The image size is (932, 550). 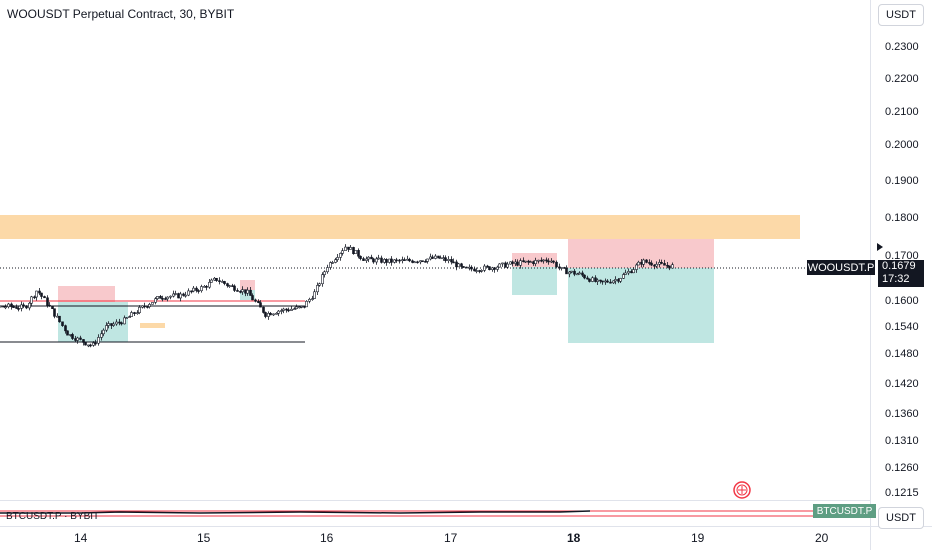 I want to click on candle-series, so click(x=337, y=296).